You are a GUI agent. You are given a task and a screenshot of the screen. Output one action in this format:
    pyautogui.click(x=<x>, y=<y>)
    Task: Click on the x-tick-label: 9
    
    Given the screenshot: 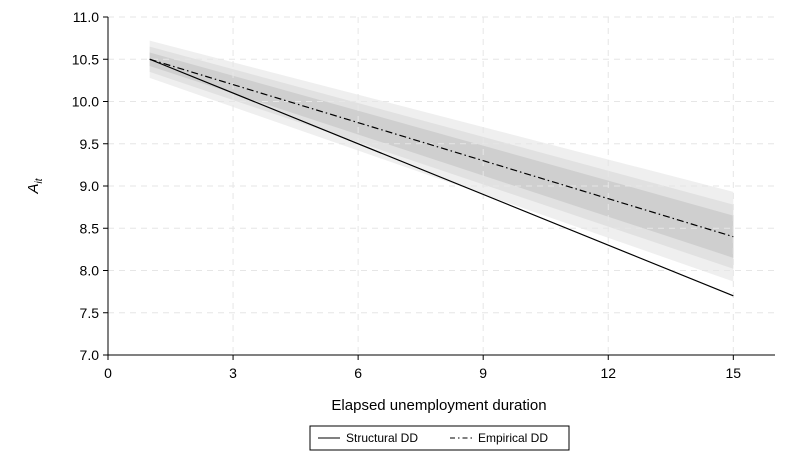 What is the action you would take?
    pyautogui.click(x=483, y=373)
    